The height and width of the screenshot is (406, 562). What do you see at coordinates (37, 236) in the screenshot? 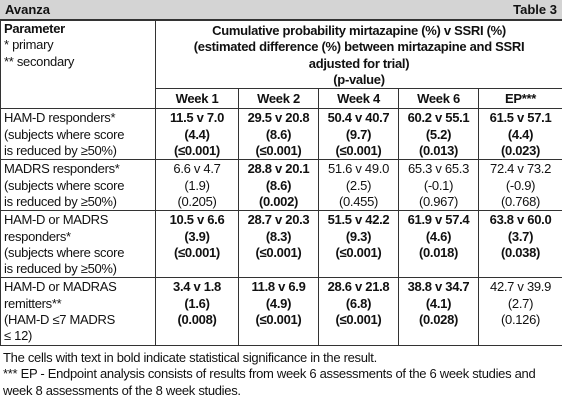
I see `row-label-line: responders*` at bounding box center [37, 236].